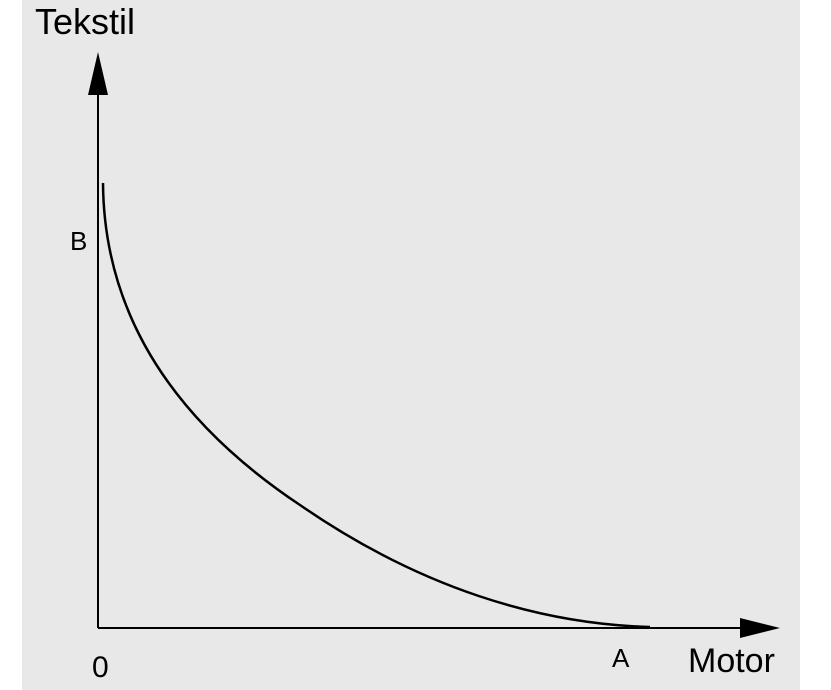  What do you see at coordinates (78, 241) in the screenshot?
I see `point-b: B` at bounding box center [78, 241].